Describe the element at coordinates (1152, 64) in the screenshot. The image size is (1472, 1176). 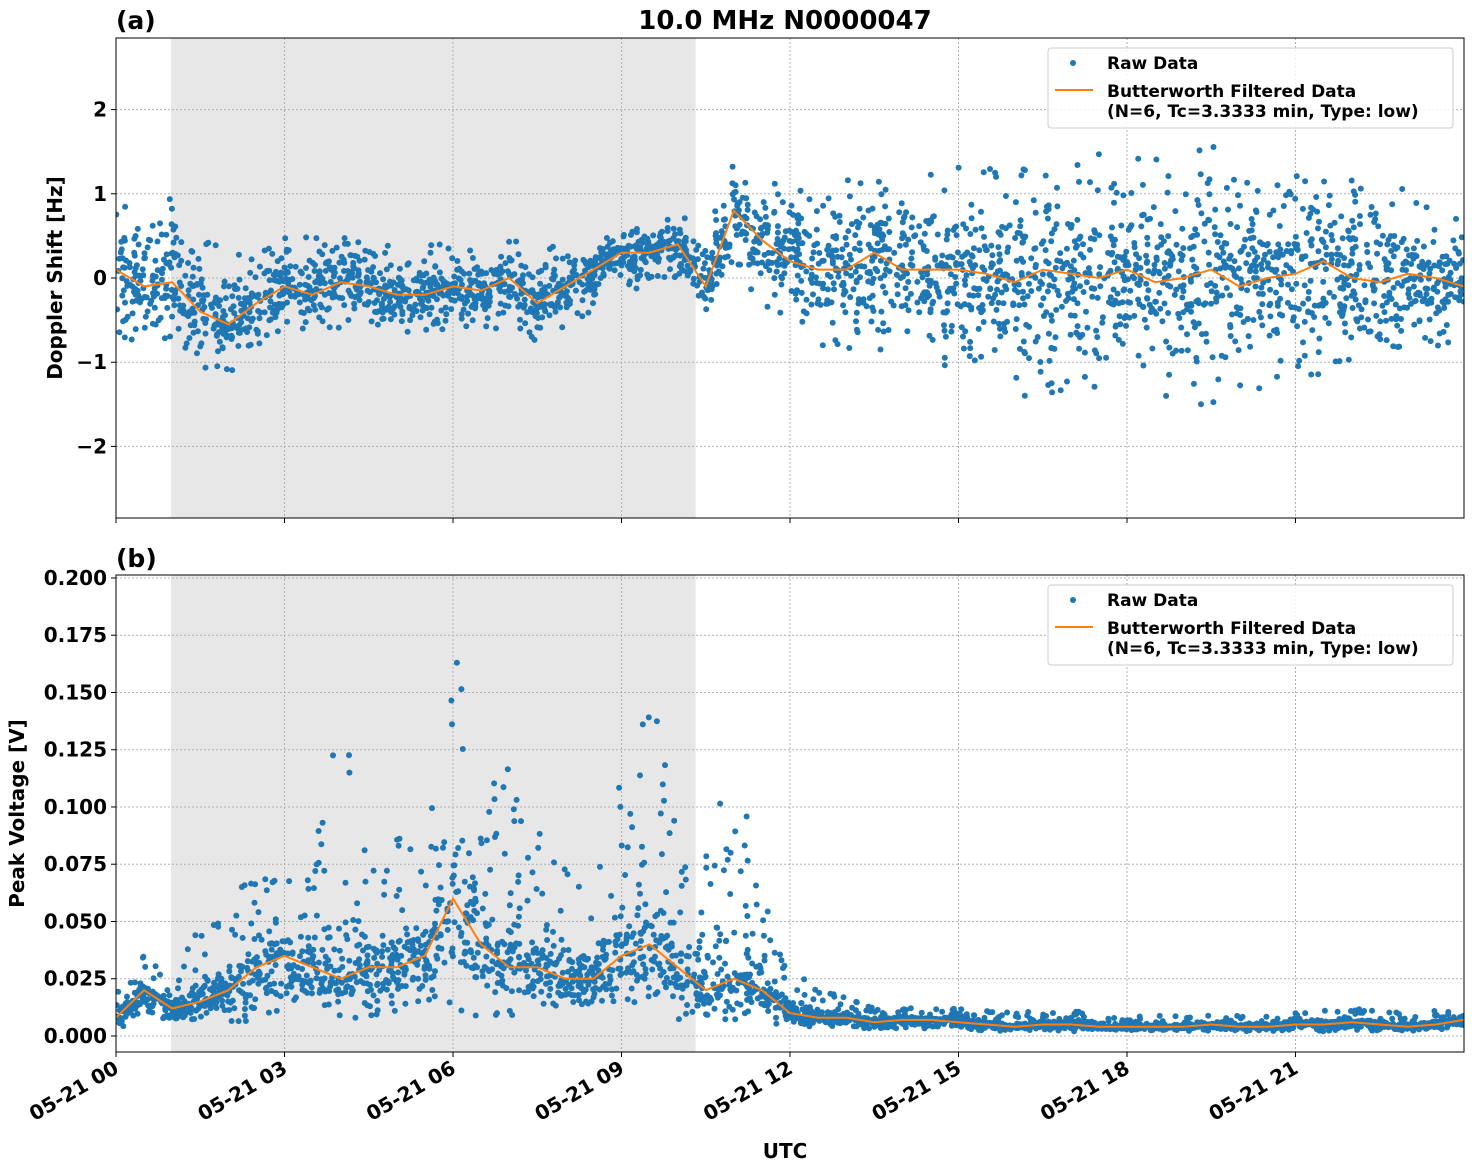
I see `legend-raw-label: Raw Data` at that location.